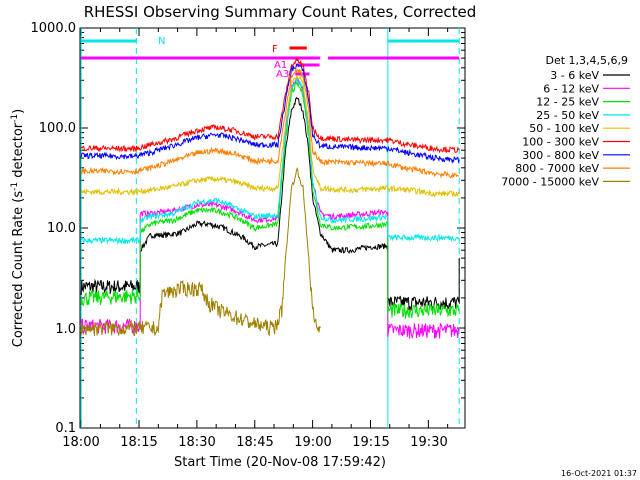 This screenshot has width=640, height=480. Describe the element at coordinates (18, 111) in the screenshot. I see `y-axis-label-end: )` at that location.